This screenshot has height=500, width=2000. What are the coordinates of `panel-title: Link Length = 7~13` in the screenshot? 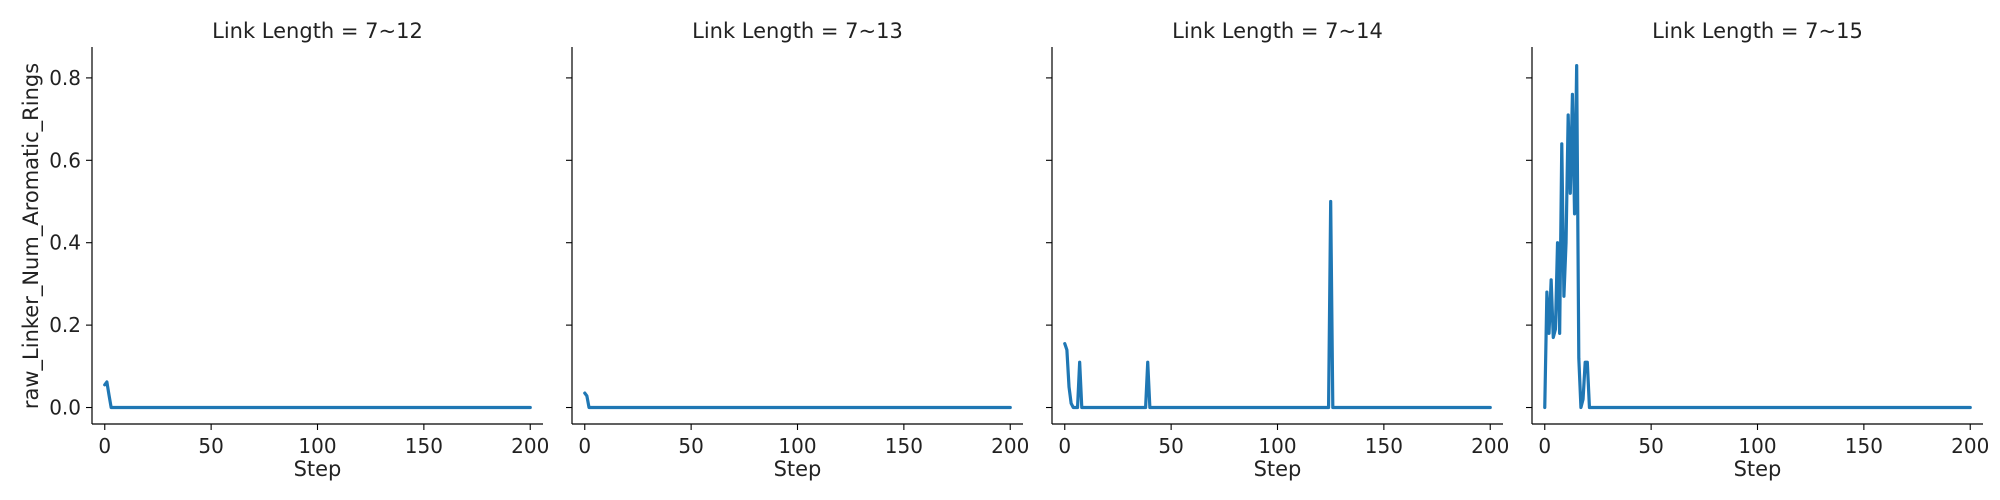 It's located at (797, 31).